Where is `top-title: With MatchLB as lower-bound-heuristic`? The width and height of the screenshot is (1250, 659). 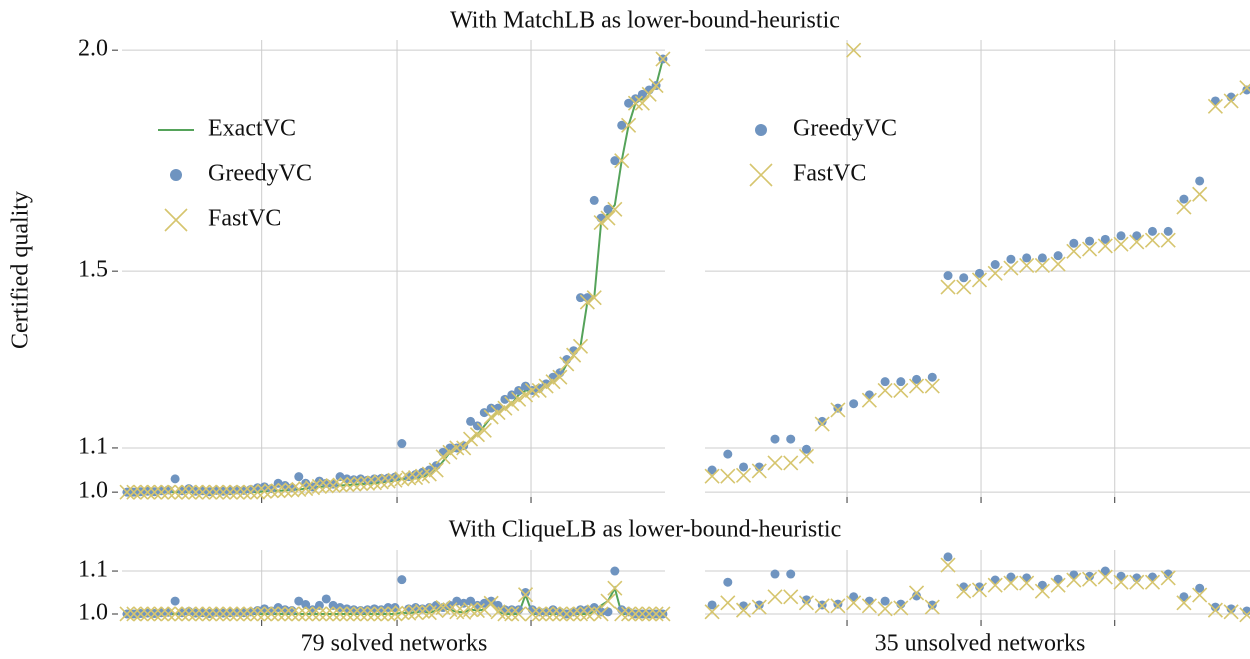 top-title: With MatchLB as lower-bound-heuristic is located at coordinates (645, 21).